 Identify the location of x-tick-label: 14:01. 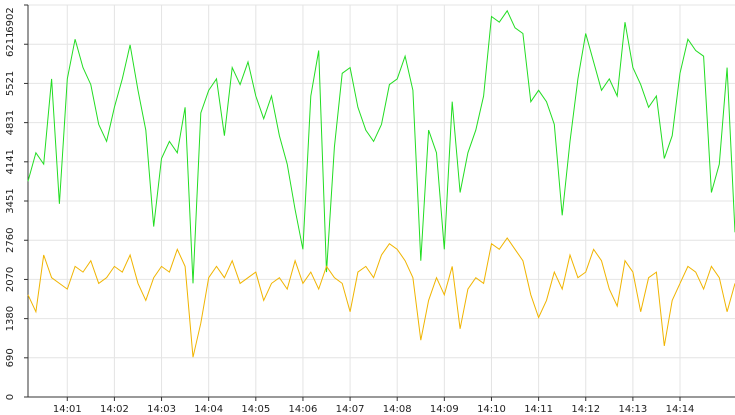
(67, 409).